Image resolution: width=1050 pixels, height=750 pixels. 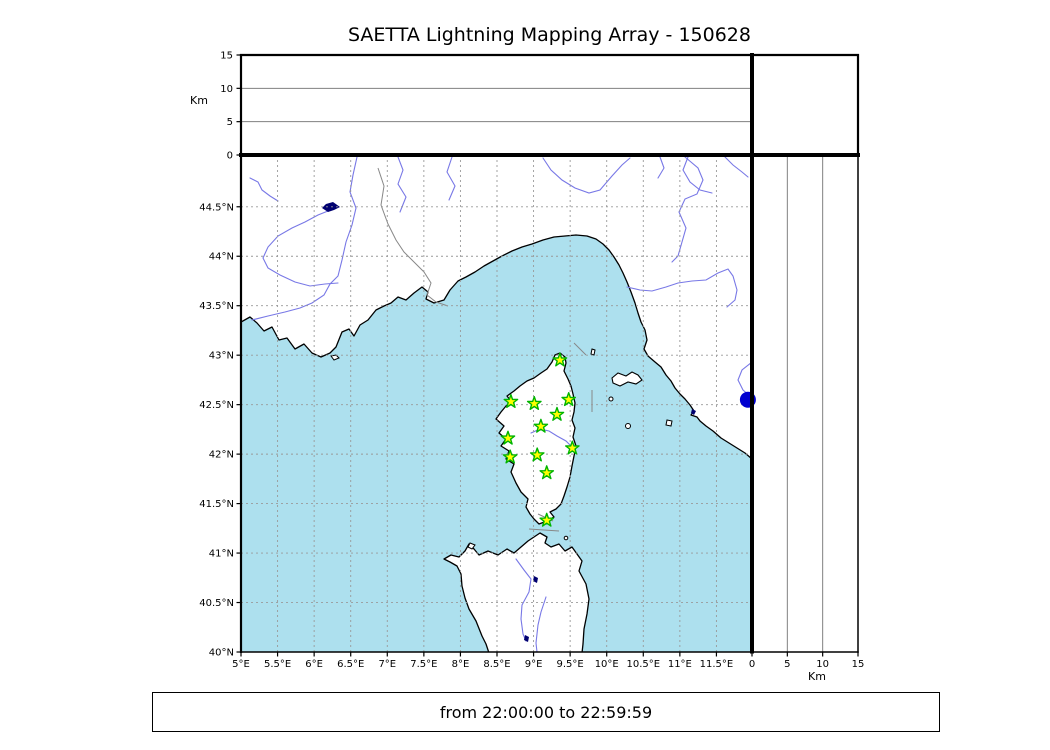 What do you see at coordinates (805, 105) in the screenshot?
I see `corner-panel` at bounding box center [805, 105].